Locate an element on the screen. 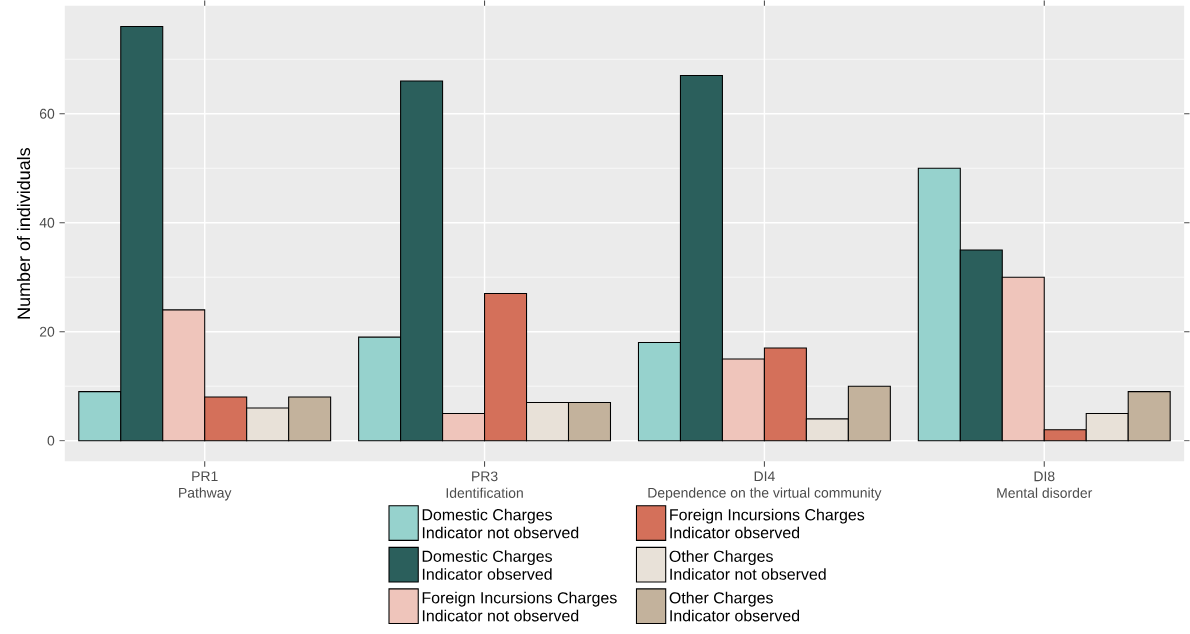  legend-label: Foreign Incursions Charges Indicator observed is located at coordinates (767, 523).